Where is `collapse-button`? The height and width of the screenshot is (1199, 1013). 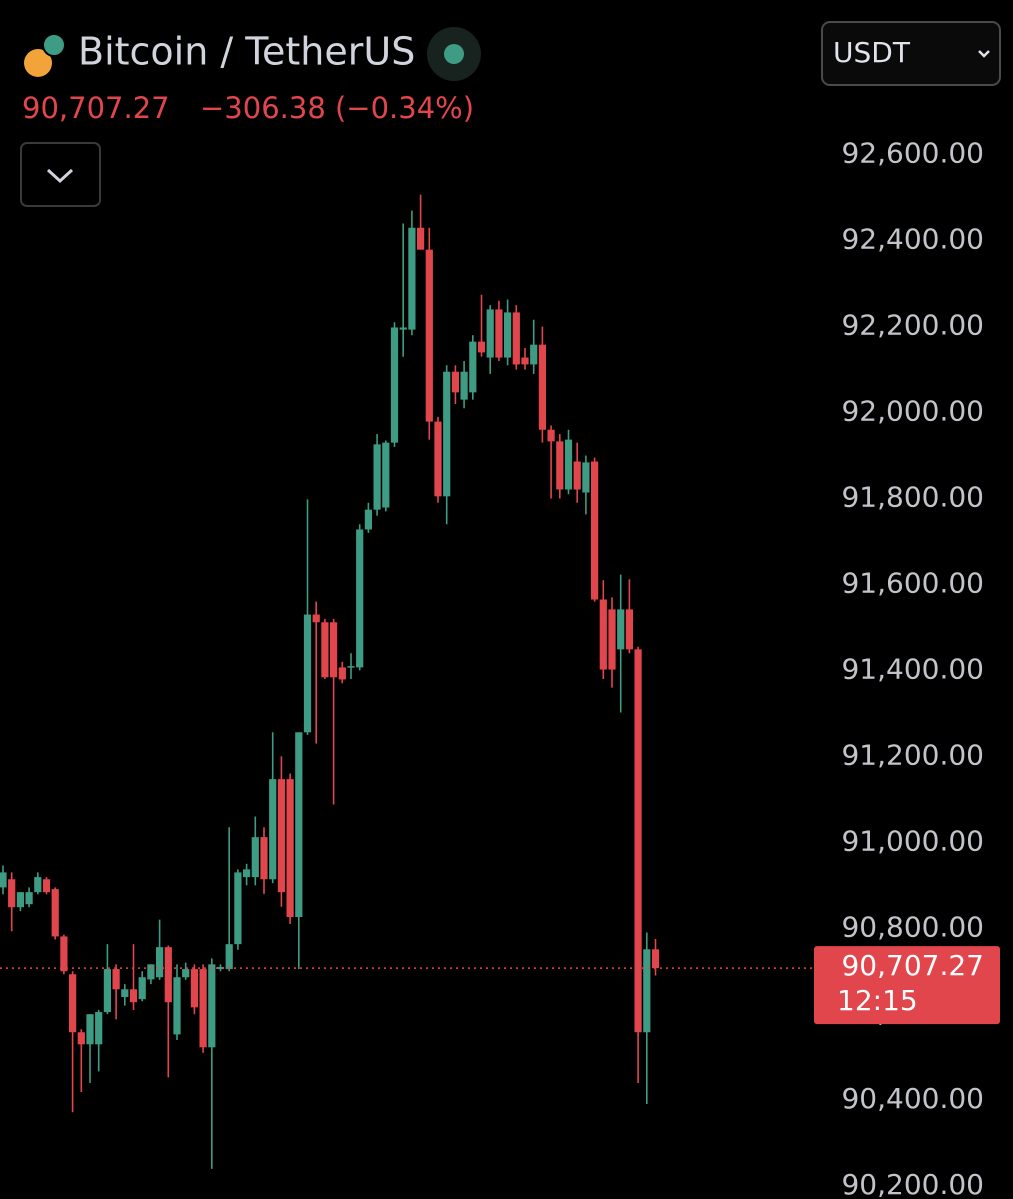 collapse-button is located at coordinates (60, 174).